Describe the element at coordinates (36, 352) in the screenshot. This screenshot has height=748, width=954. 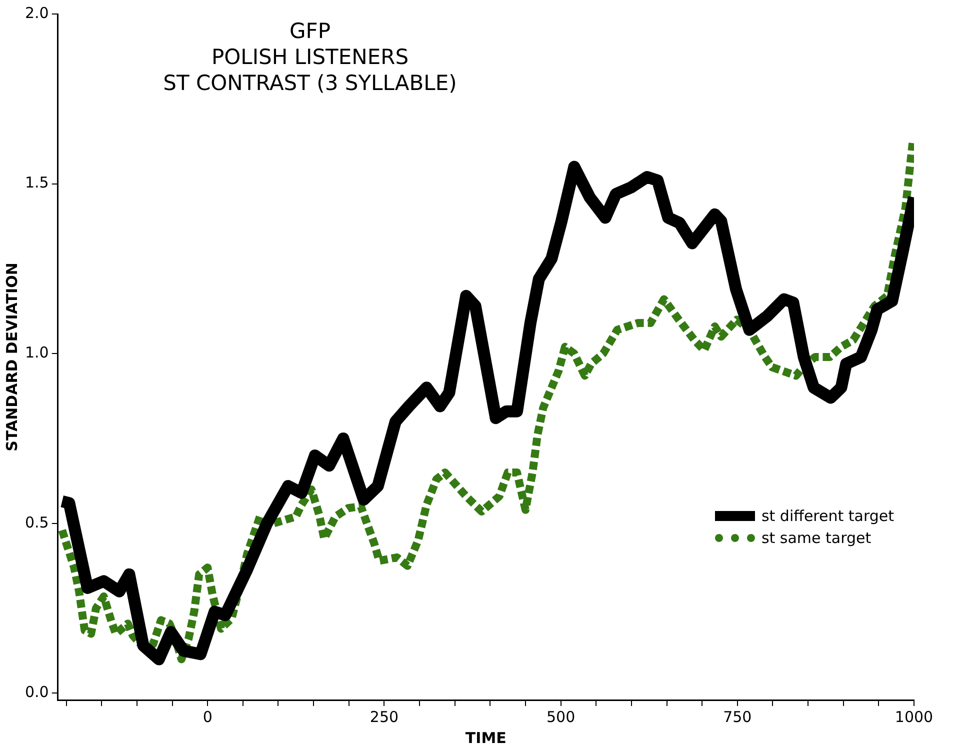
I see `y-tick-label: 1.0` at that location.